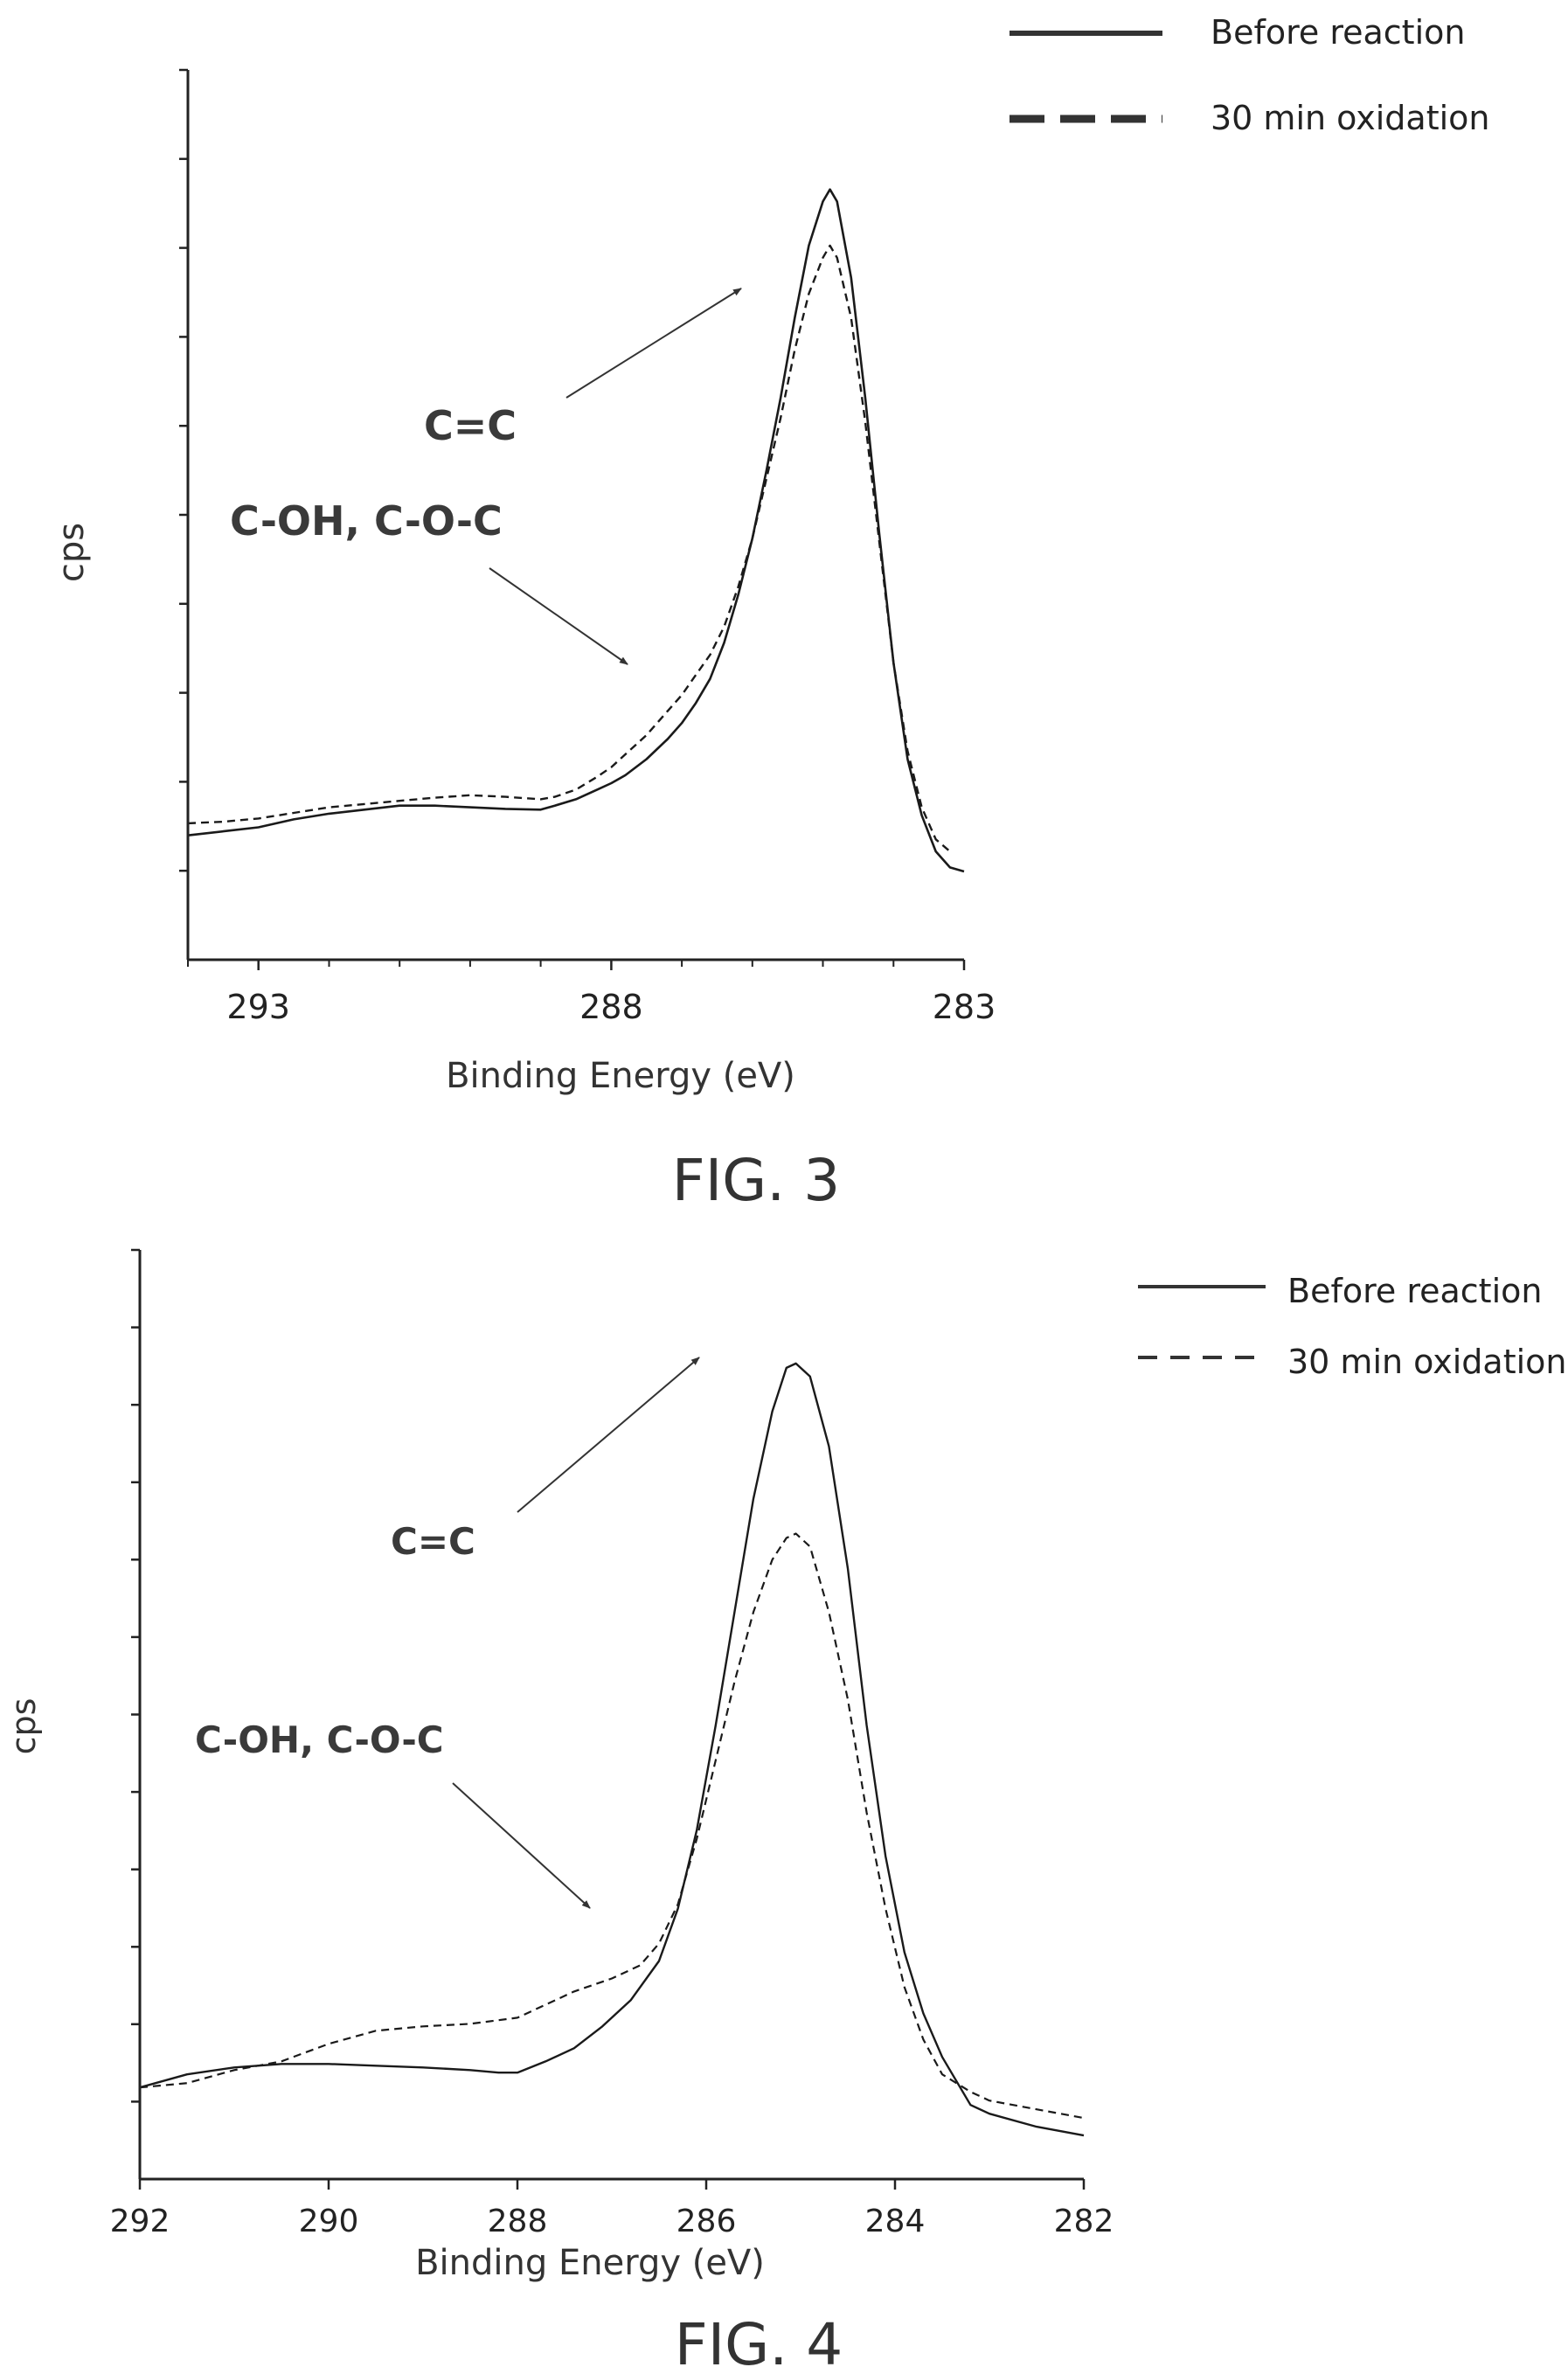  What do you see at coordinates (24, 1726) in the screenshot?
I see `fig4-y-axis-label: cps` at bounding box center [24, 1726].